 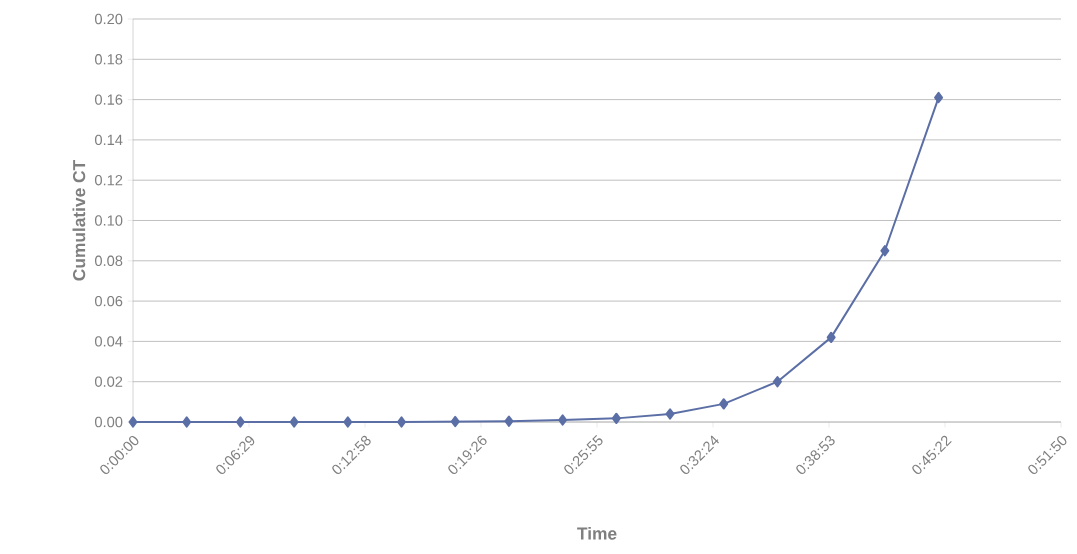 I want to click on y-tick-label: 0.12, so click(x=108, y=180).